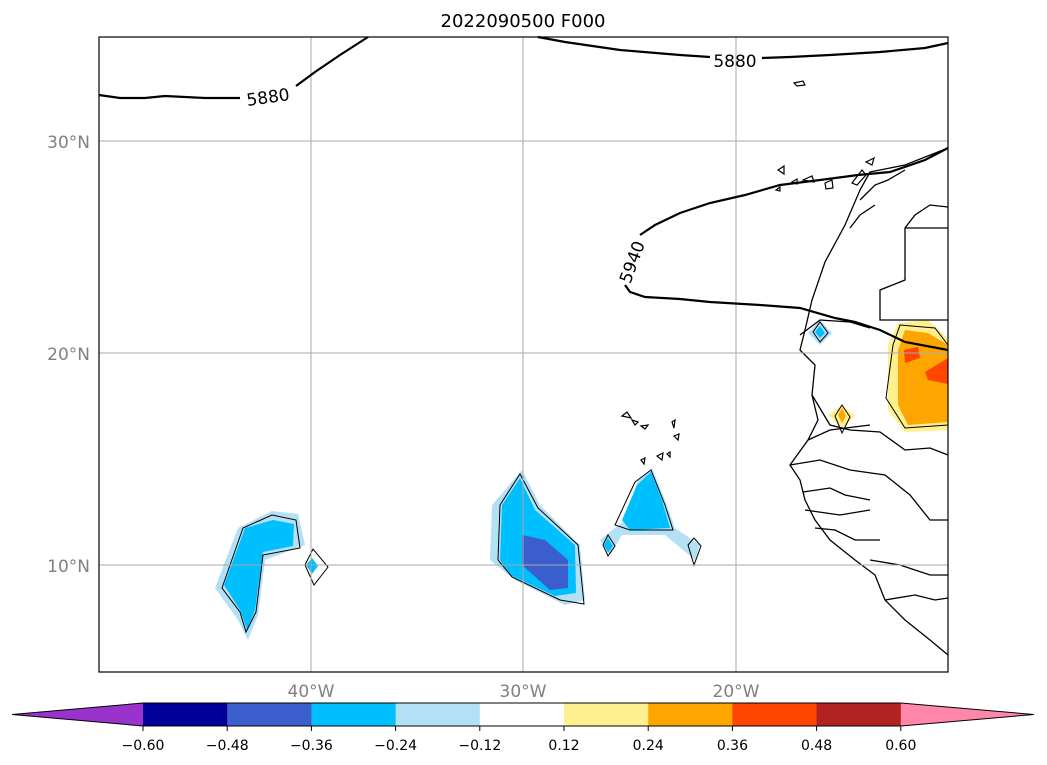  Describe the element at coordinates (312, 566) in the screenshot. I see `shade-west-small` at that location.